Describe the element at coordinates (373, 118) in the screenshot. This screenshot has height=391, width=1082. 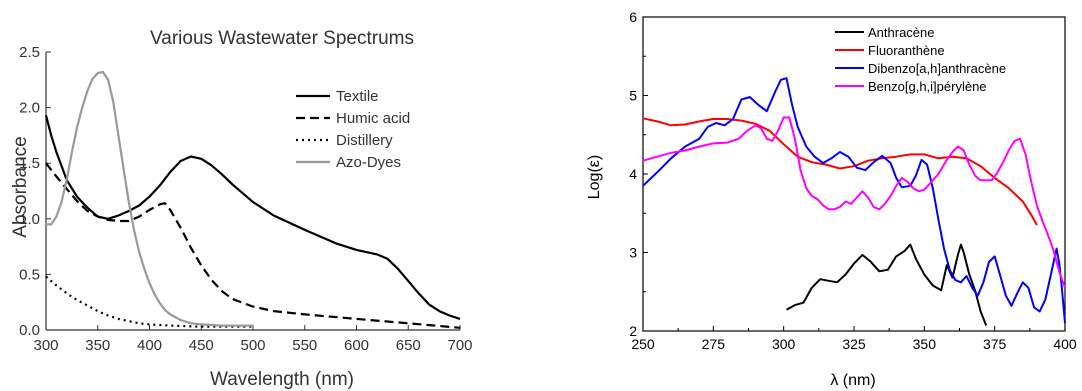
I see `chart-left-legend-label: Humic acid` at that location.